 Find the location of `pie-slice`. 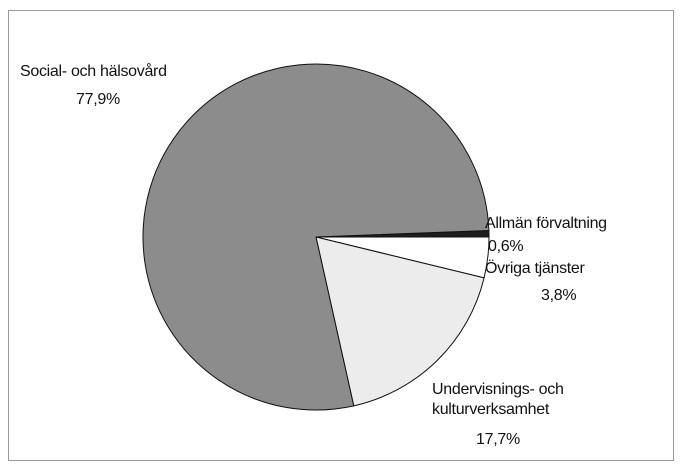

pie-slice is located at coordinates (400, 321).